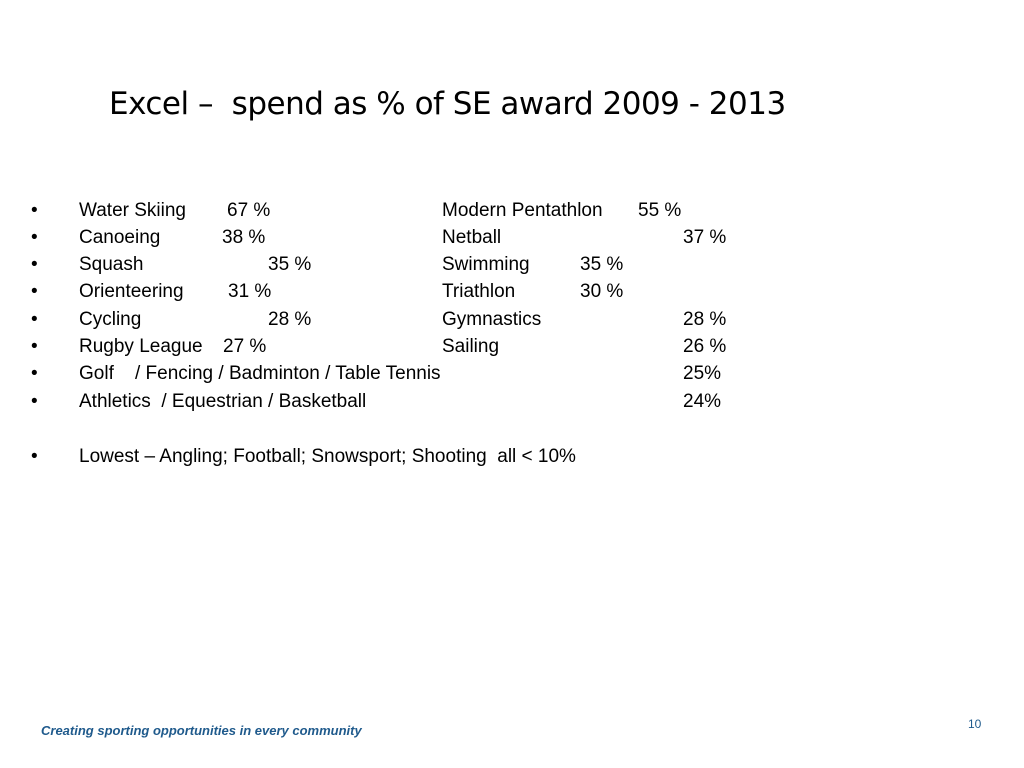 This screenshot has width=1024, height=768. What do you see at coordinates (492, 319) in the screenshot?
I see `sport-name: Gymnastics` at bounding box center [492, 319].